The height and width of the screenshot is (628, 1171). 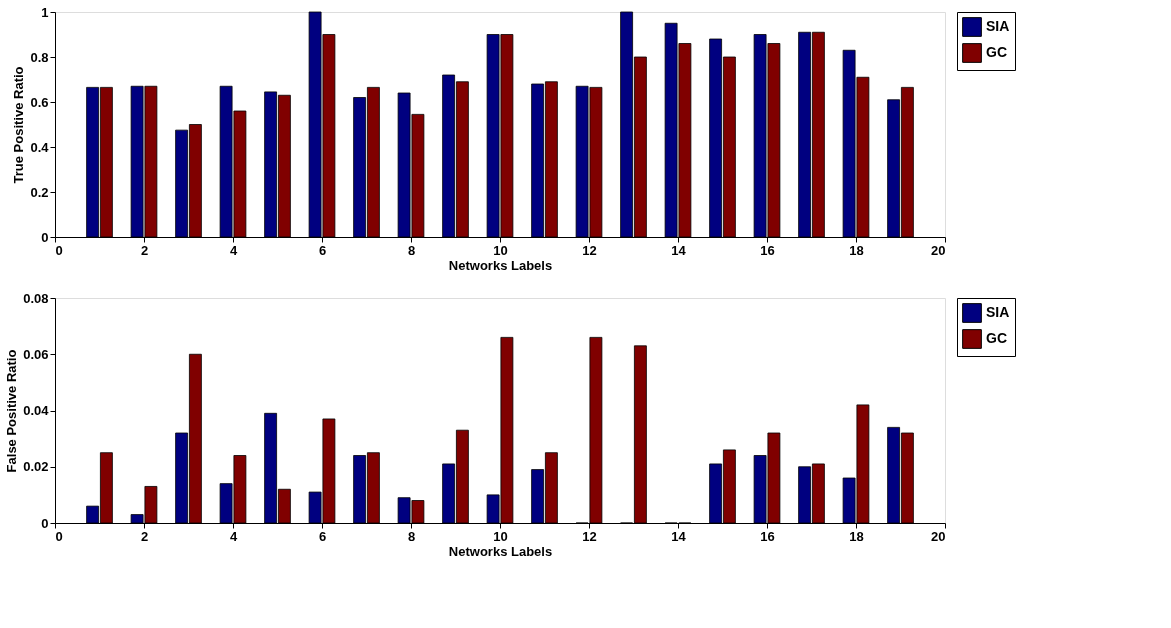 What do you see at coordinates (39, 57) in the screenshot?
I see `y-tick-label: 0.8` at bounding box center [39, 57].